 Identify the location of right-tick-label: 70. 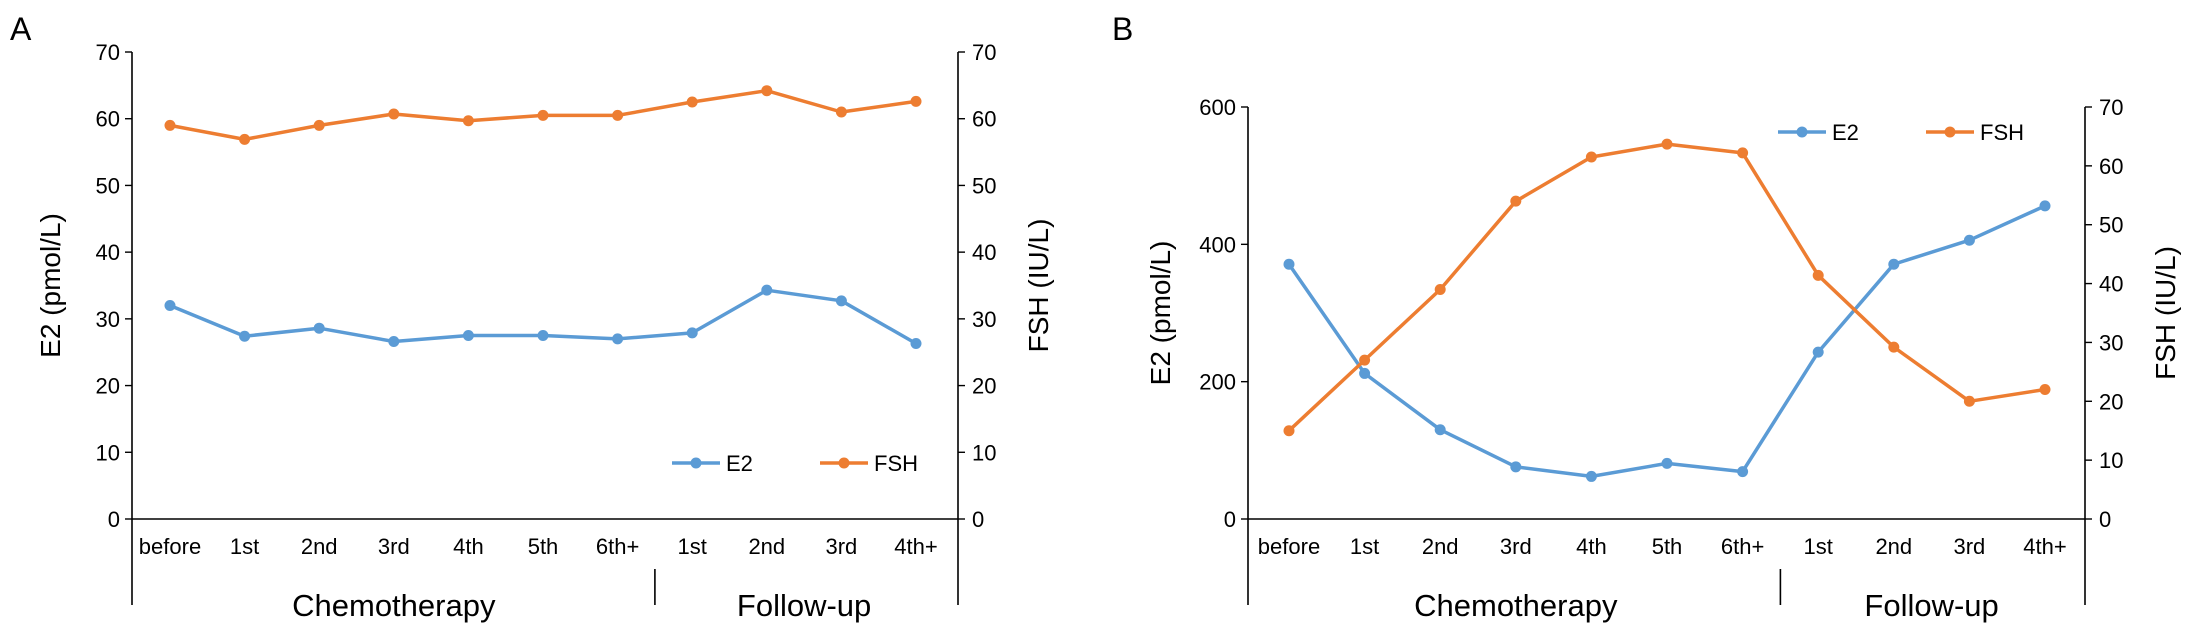
(984, 52).